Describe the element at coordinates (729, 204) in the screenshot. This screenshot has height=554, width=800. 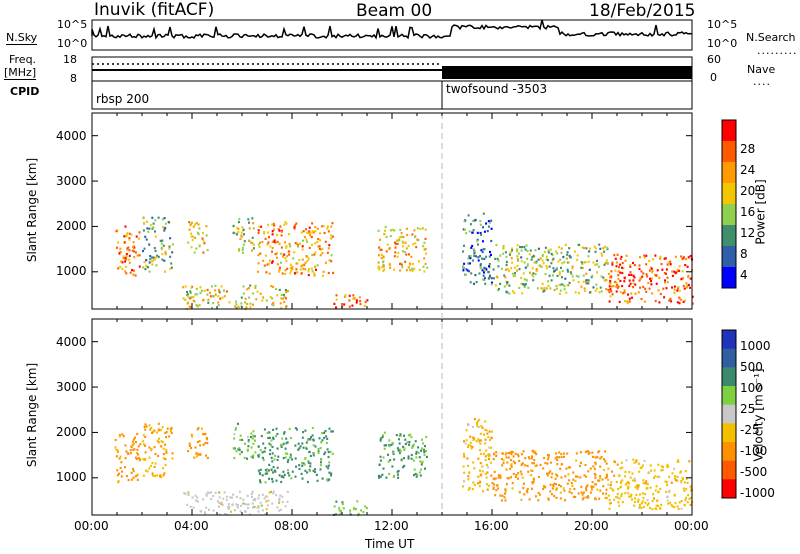
I see `power-colorbar` at that location.